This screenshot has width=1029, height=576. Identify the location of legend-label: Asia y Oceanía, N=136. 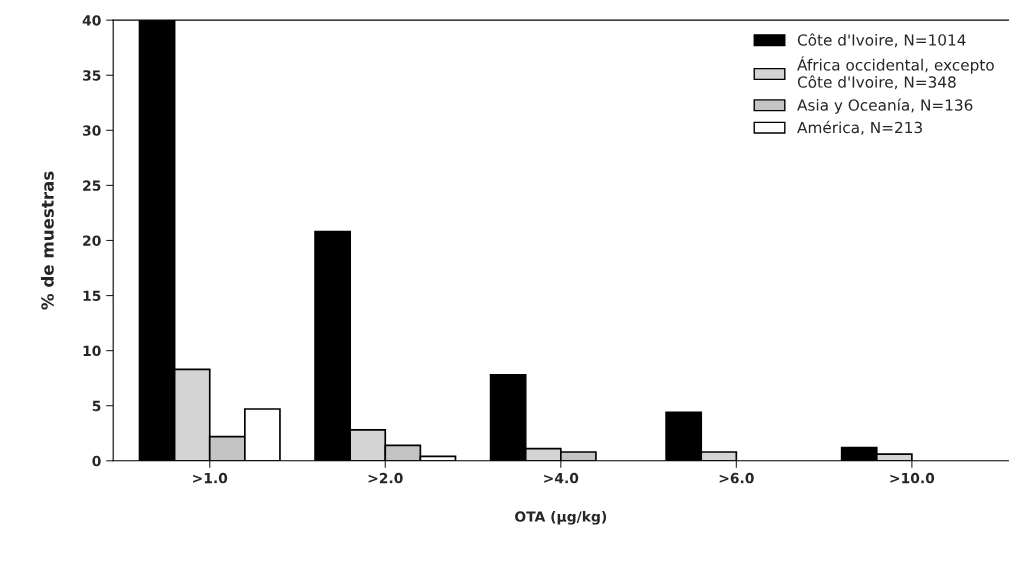
(885, 106).